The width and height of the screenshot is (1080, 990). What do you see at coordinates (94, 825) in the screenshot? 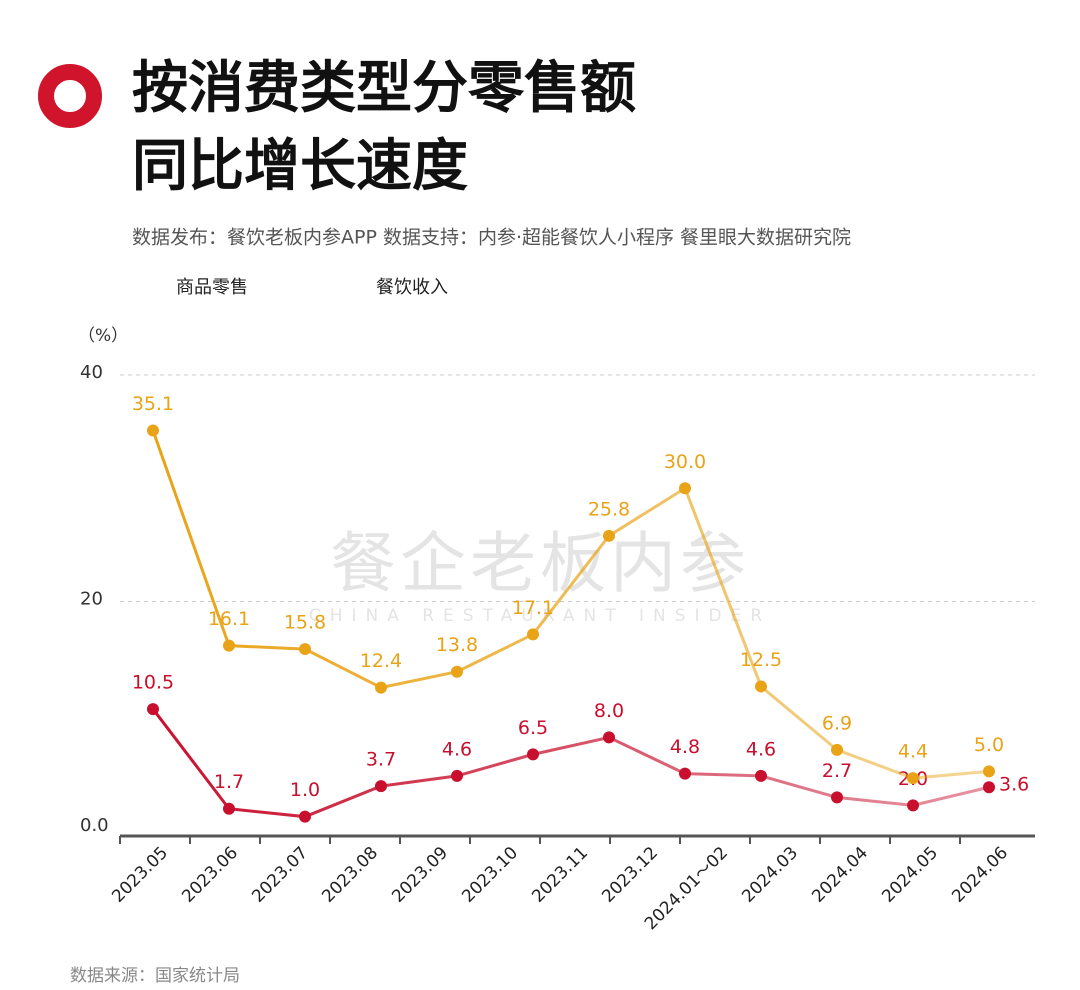
I see `y-tick-label: 0.0` at bounding box center [94, 825].